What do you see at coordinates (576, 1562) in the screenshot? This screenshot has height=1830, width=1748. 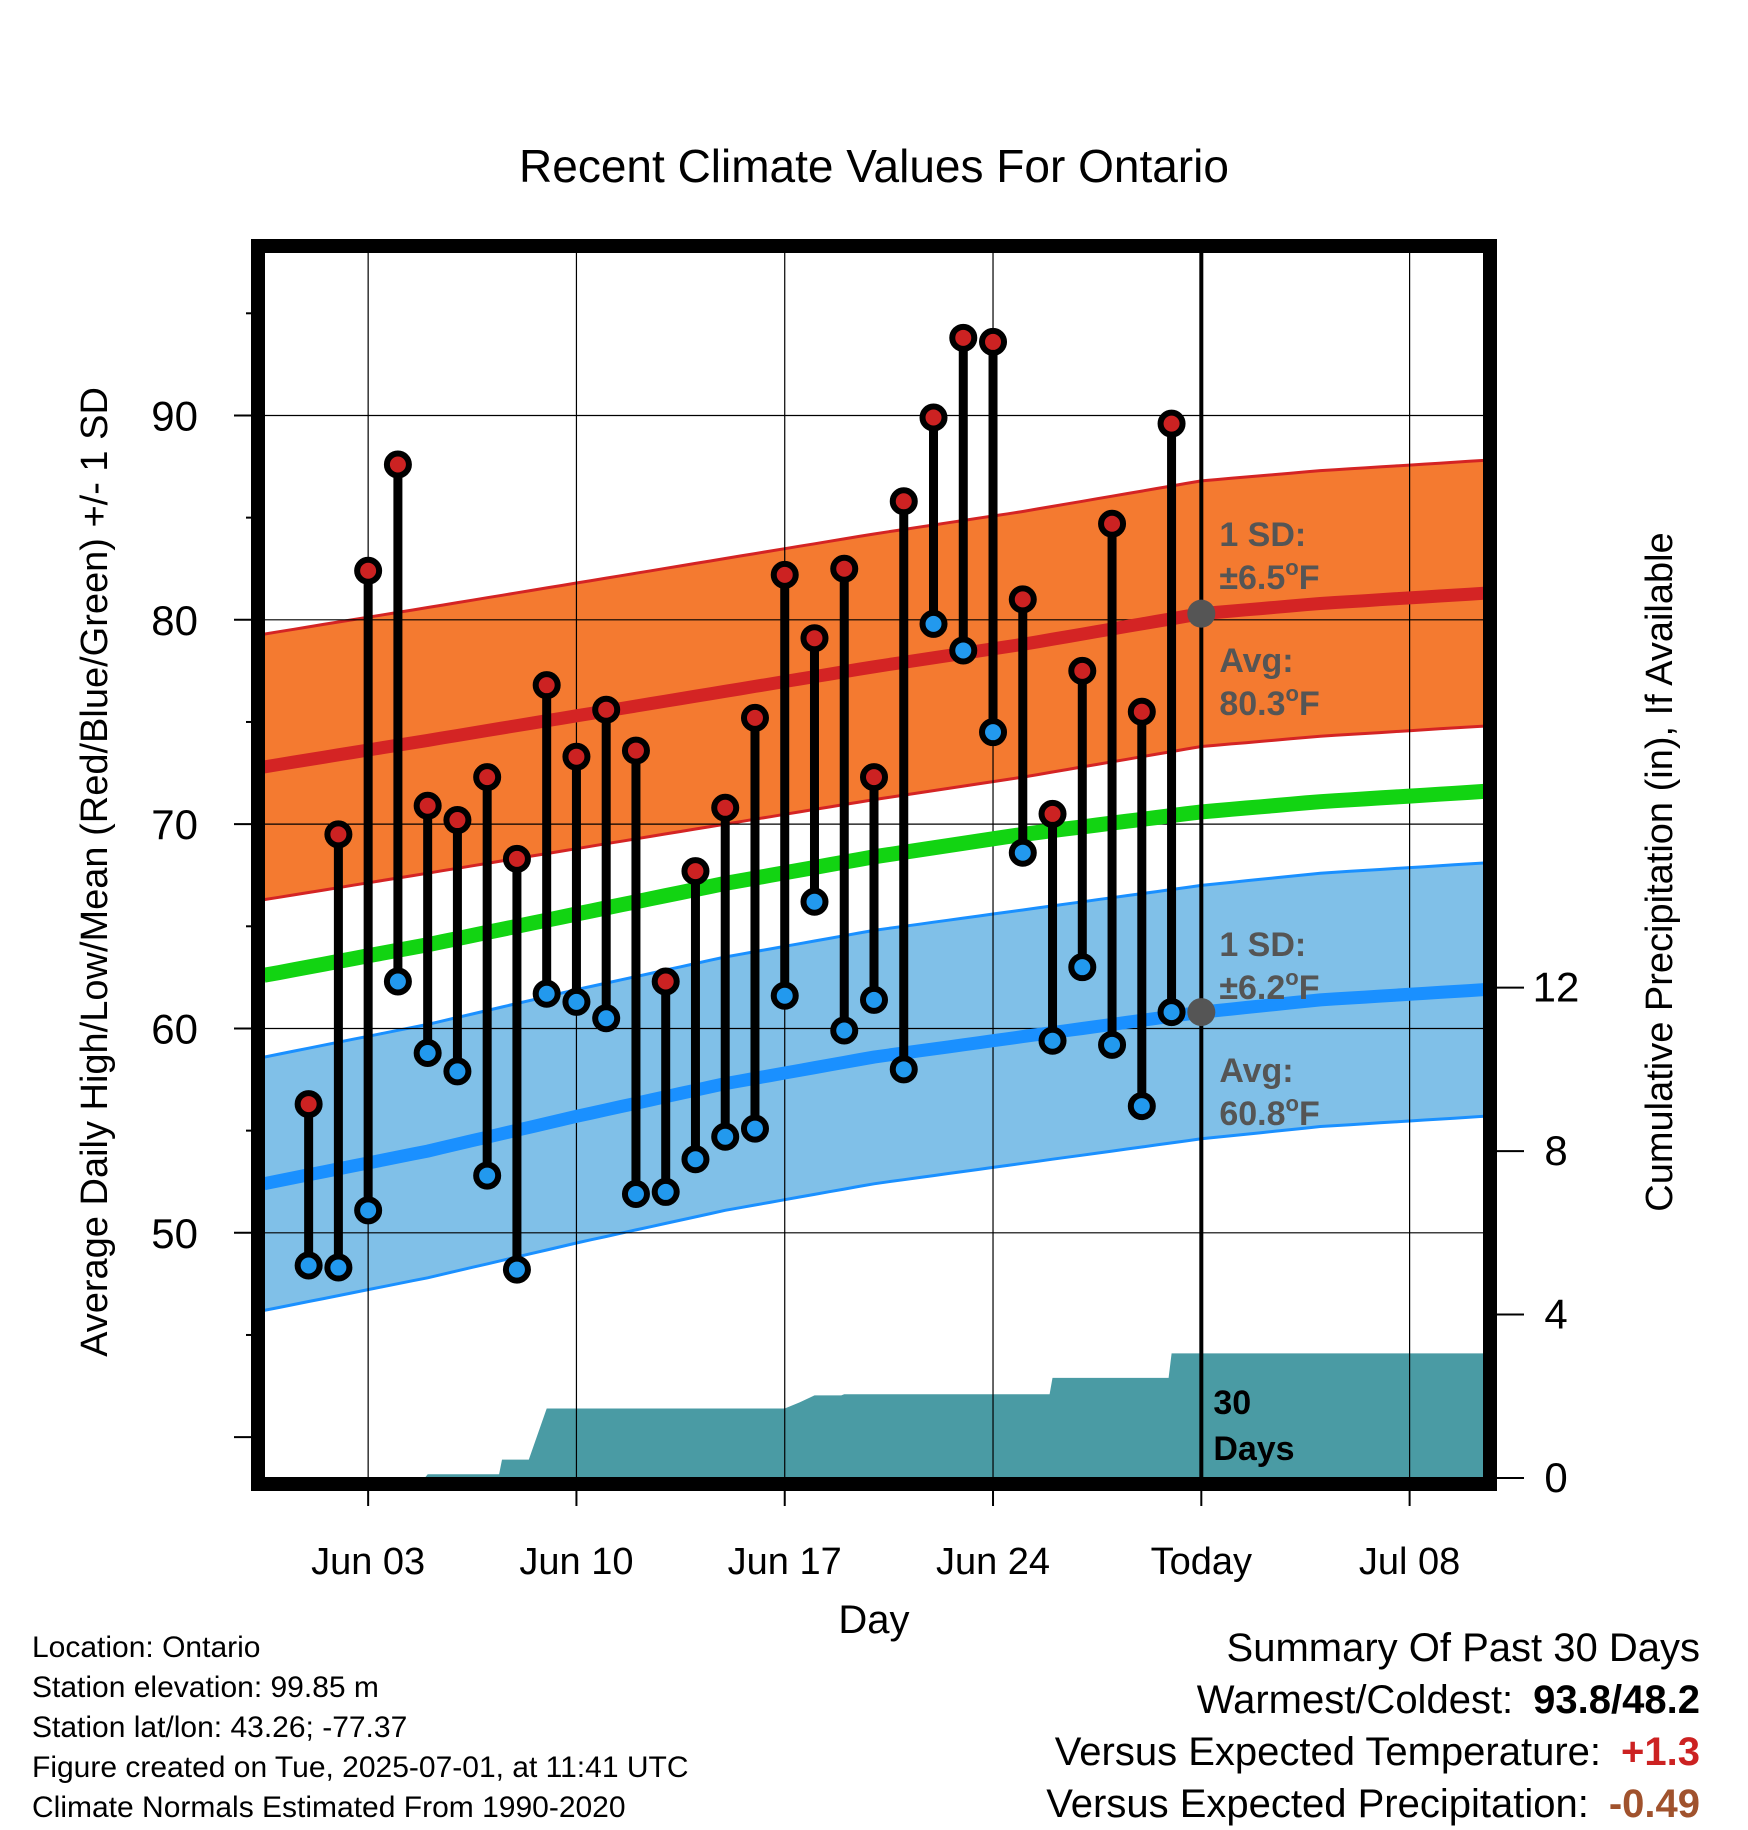 I see `x-tick-label: Jun 10` at bounding box center [576, 1562].